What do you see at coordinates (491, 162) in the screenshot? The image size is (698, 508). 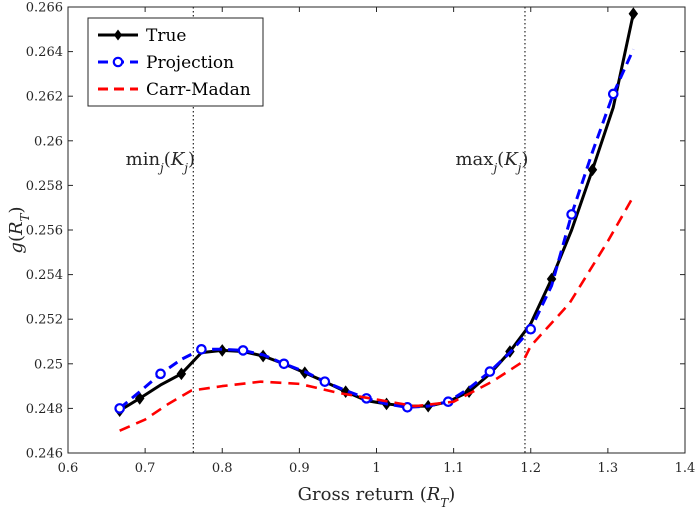 I see `max-strike-line-label: maxj(Kj)` at bounding box center [491, 162].